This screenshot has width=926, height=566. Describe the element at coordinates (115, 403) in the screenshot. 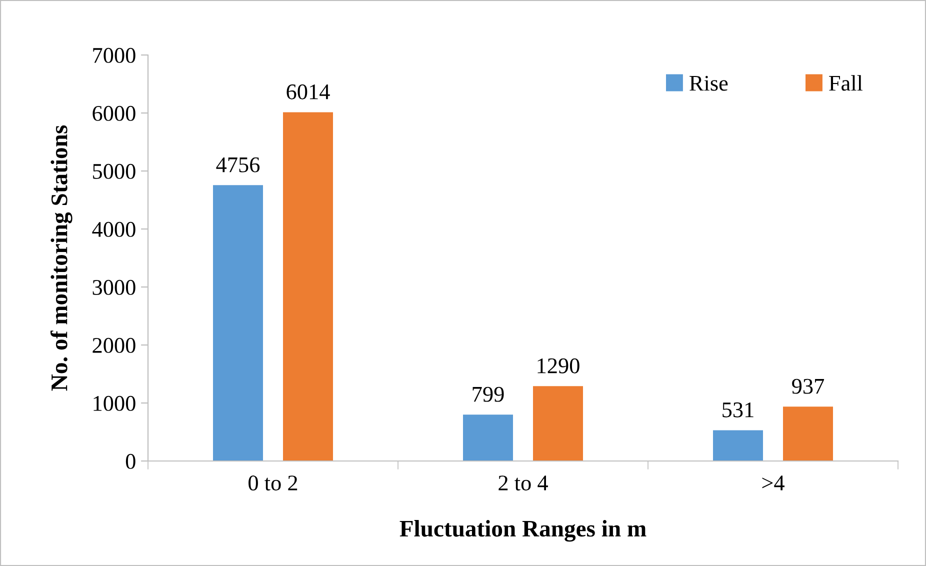

I see `y-tick-label: 1000` at that location.